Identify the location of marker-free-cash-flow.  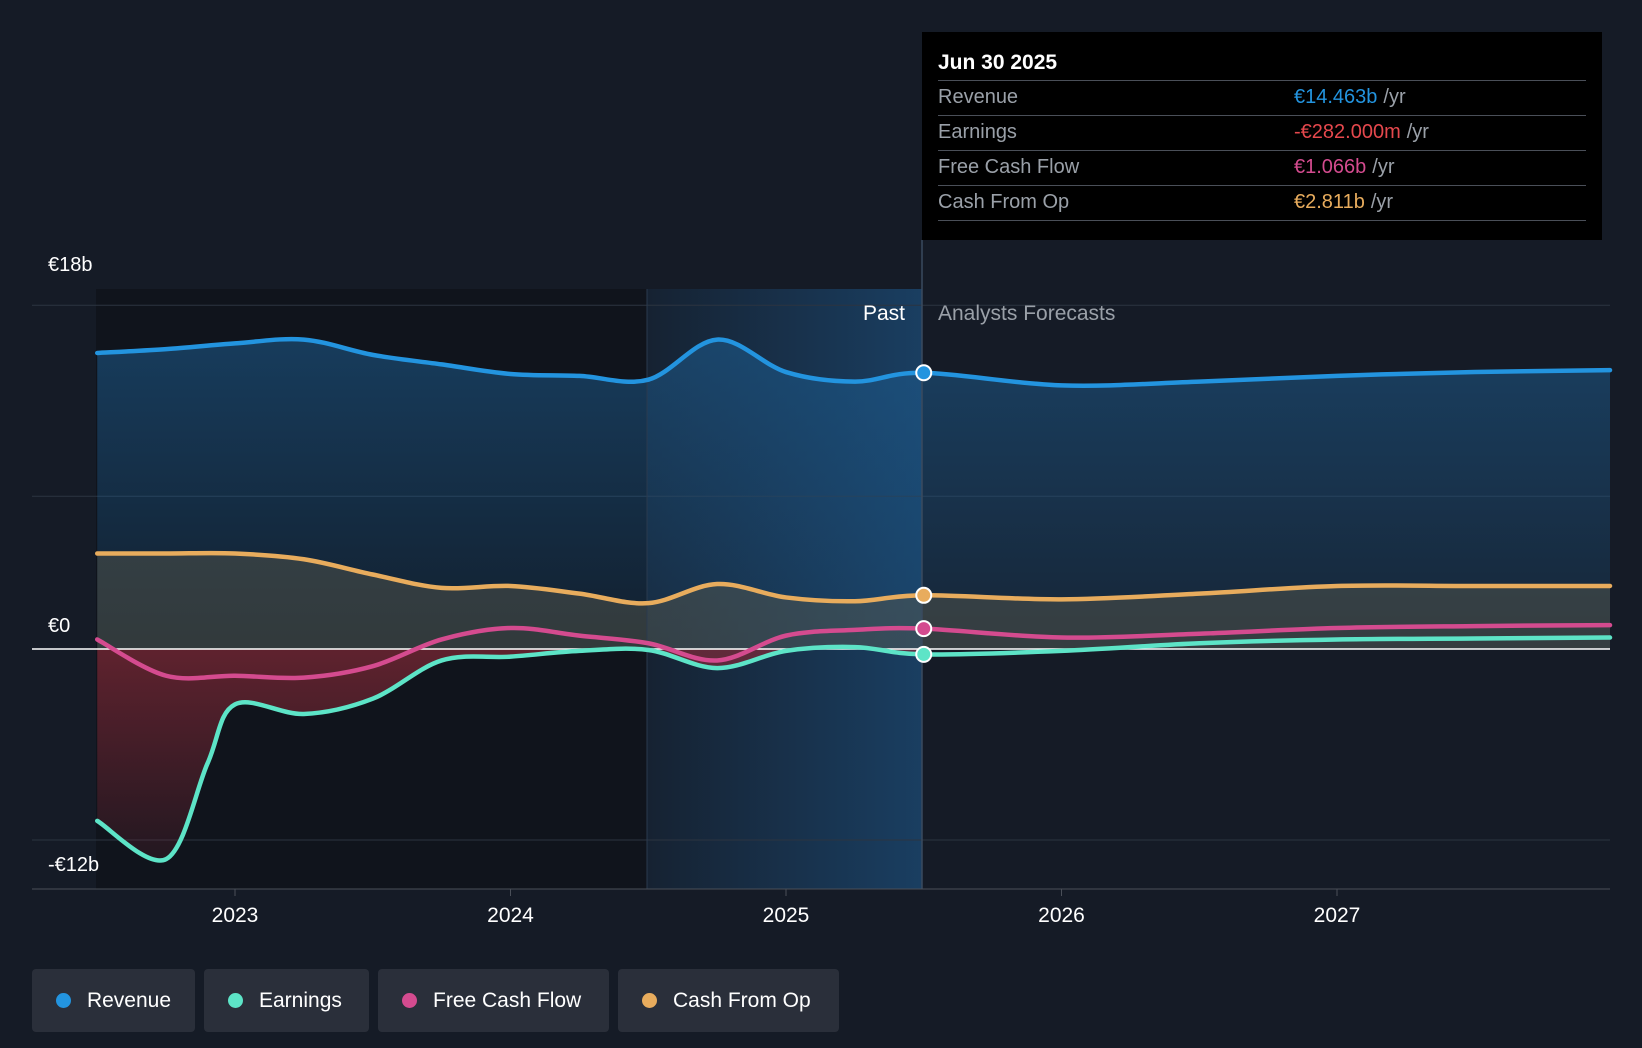
(924, 629).